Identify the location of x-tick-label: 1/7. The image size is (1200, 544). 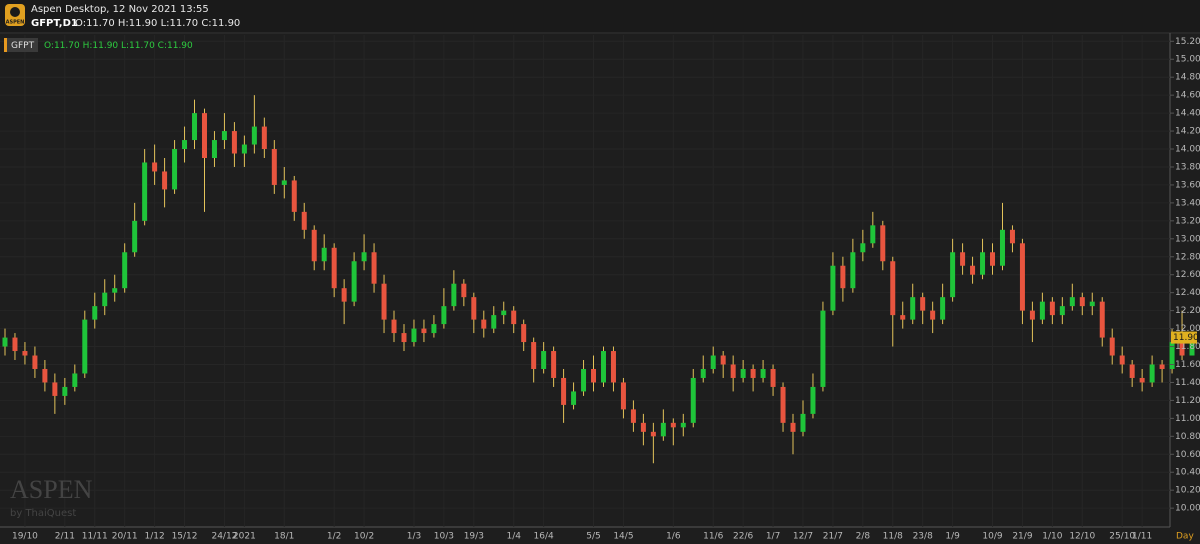
(773, 537).